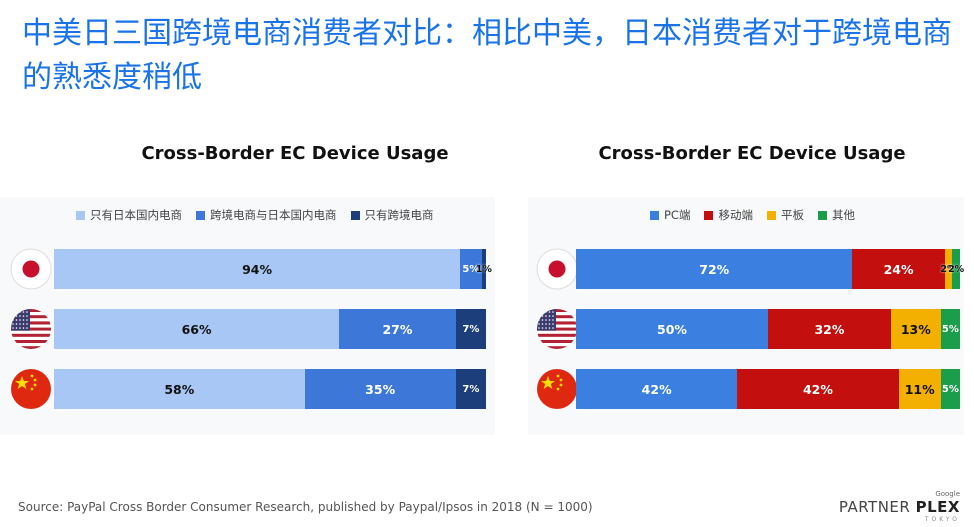 The width and height of the screenshot is (974, 527). I want to click on left-bar-segment: 58%, so click(179, 389).